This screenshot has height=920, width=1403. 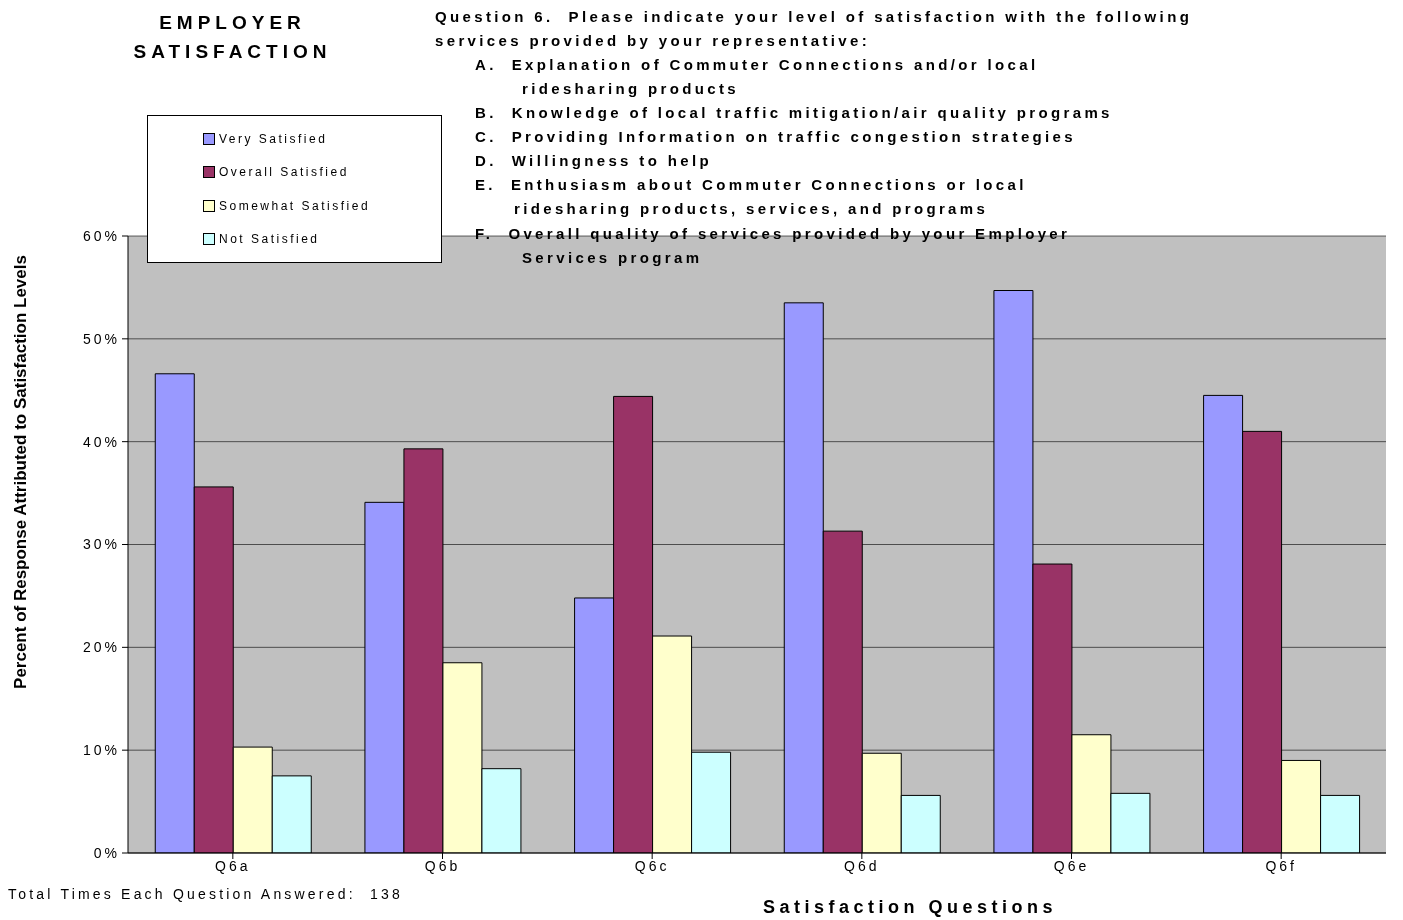 What do you see at coordinates (631, 88) in the screenshot?
I see `text: ridesharing products` at bounding box center [631, 88].